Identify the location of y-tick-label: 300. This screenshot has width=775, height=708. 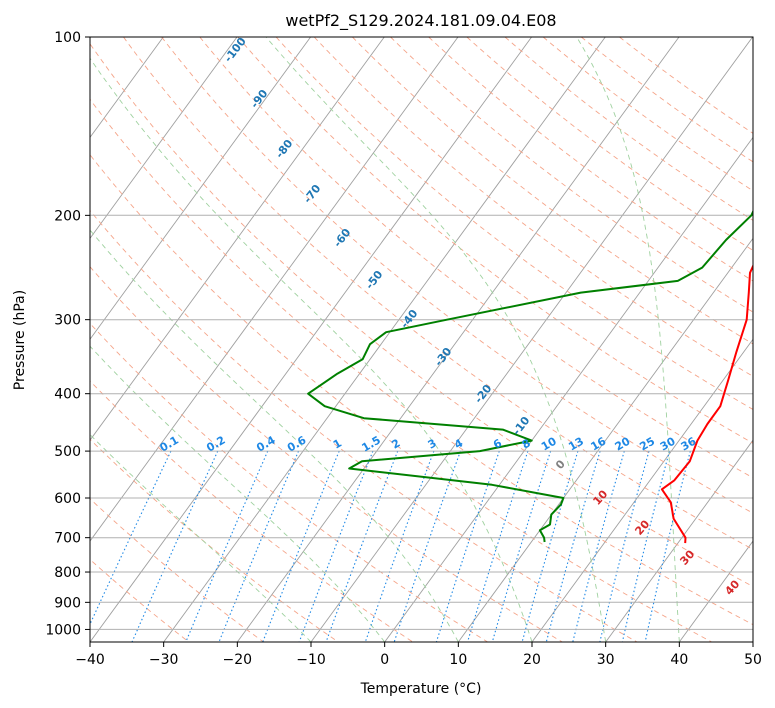
(67, 321).